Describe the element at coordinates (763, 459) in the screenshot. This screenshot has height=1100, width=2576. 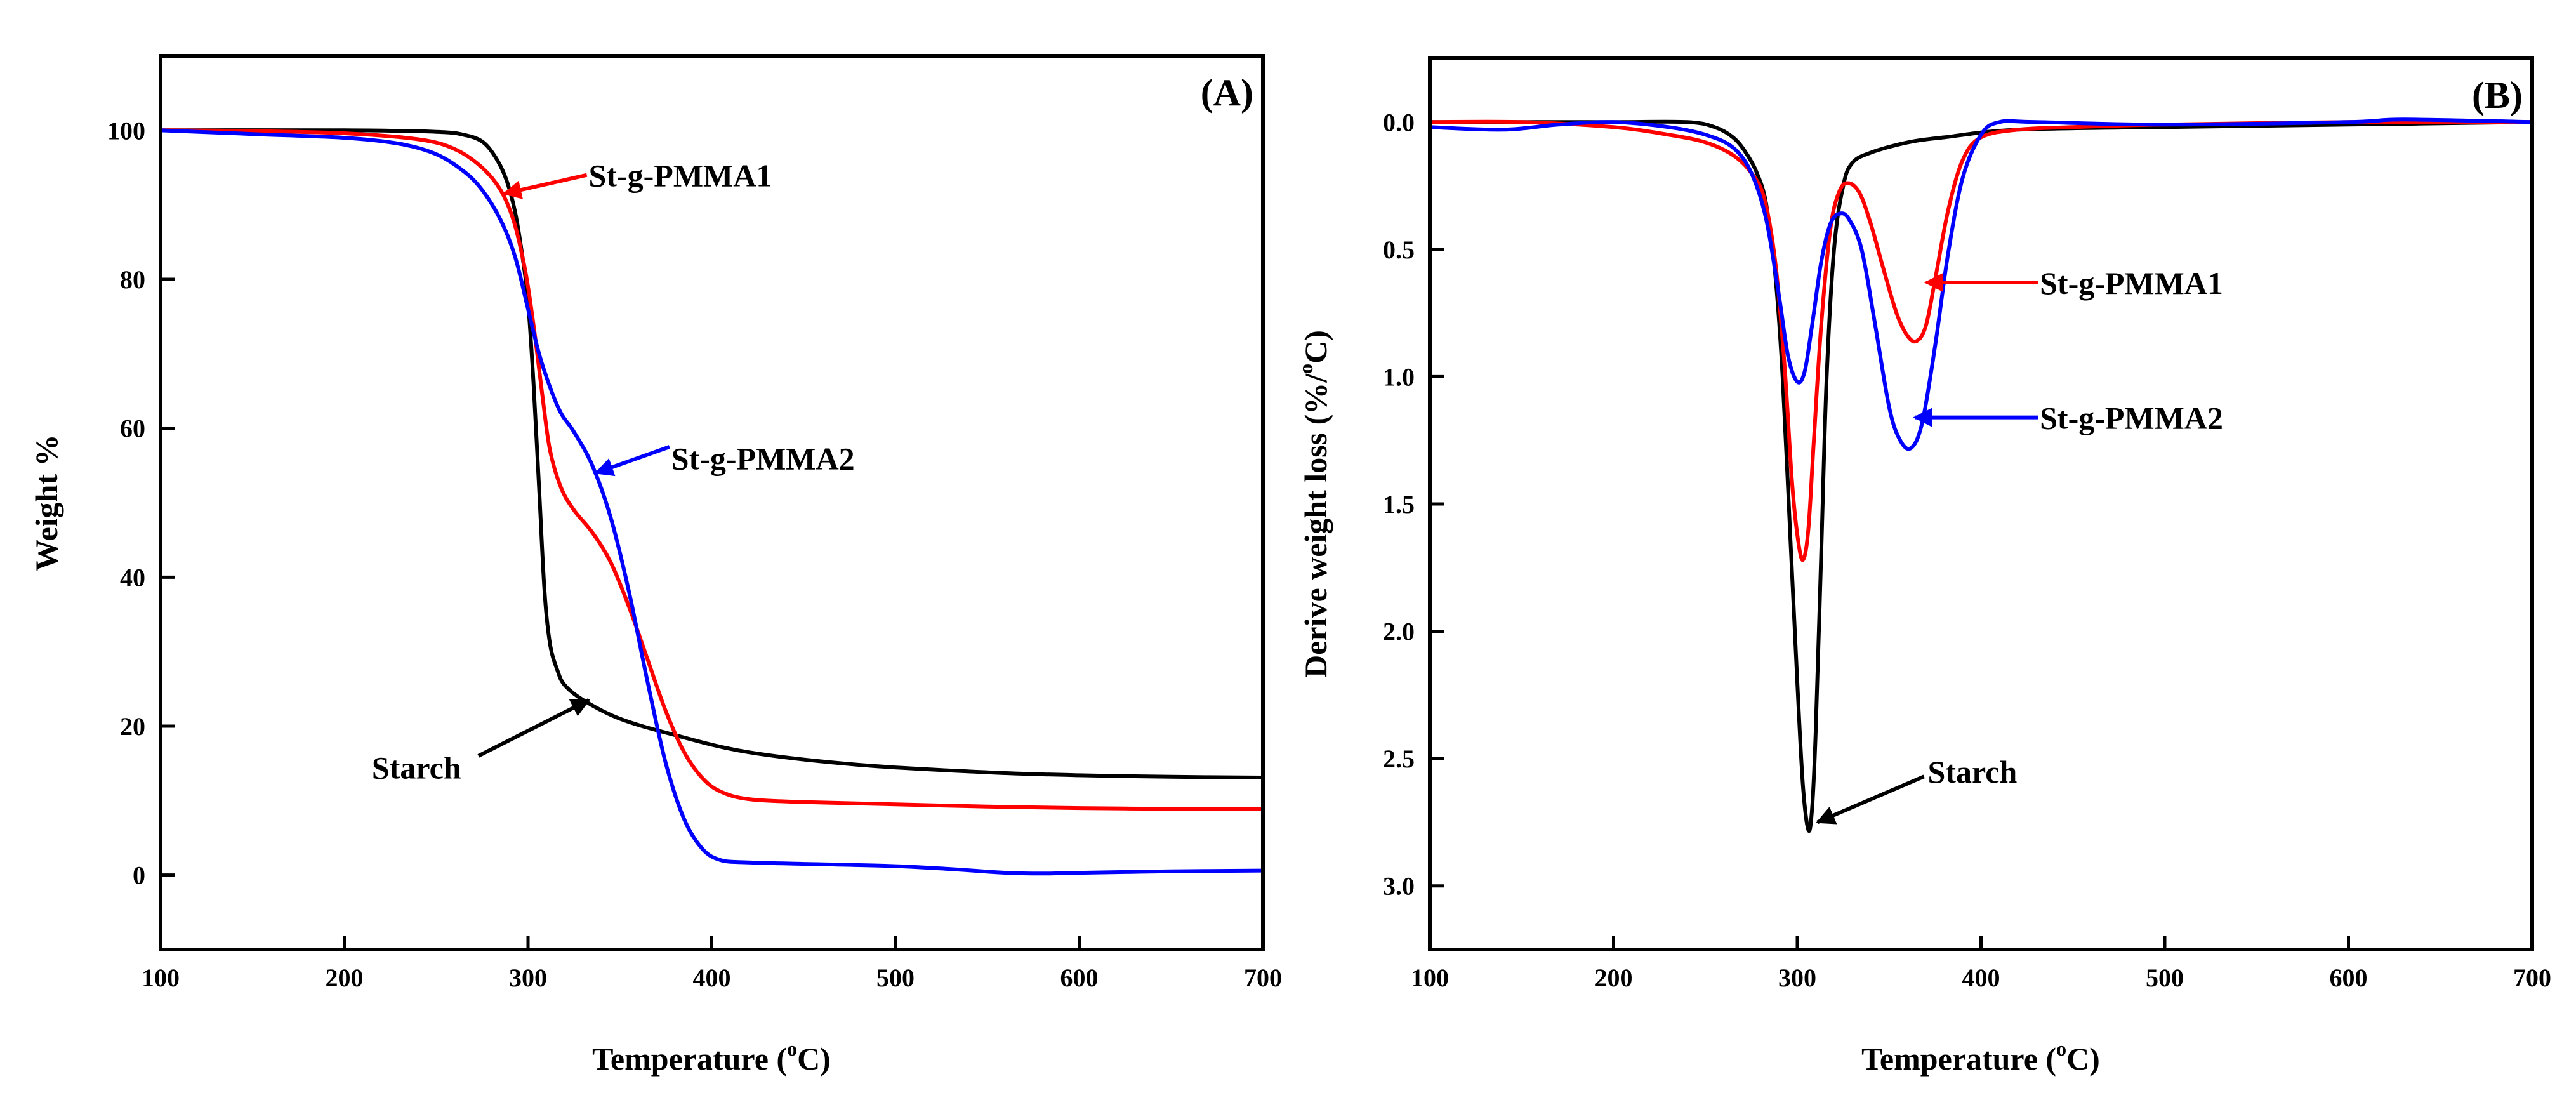
I see `panel-a-annotation-st-g-pmma2: St-g-PMMA2` at that location.